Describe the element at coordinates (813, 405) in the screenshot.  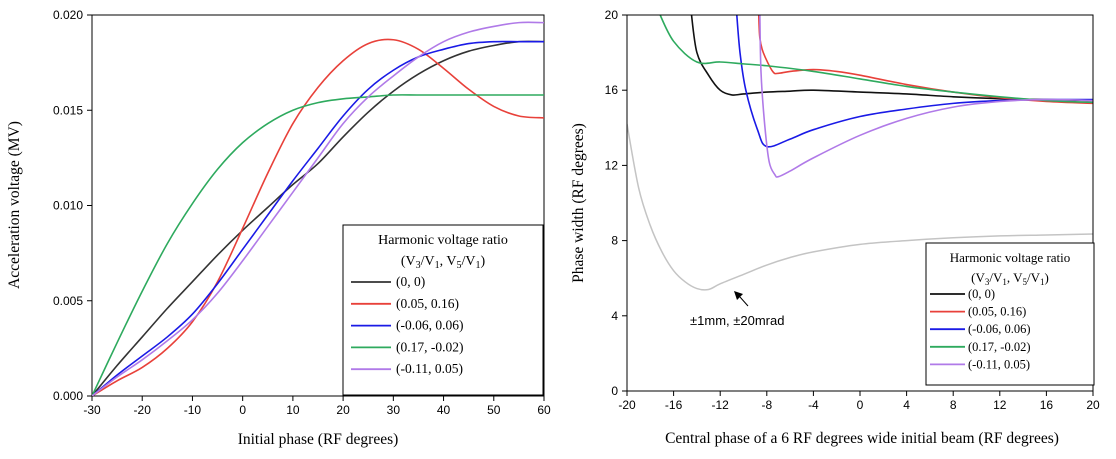
I see `x-tick-label: -4` at that location.